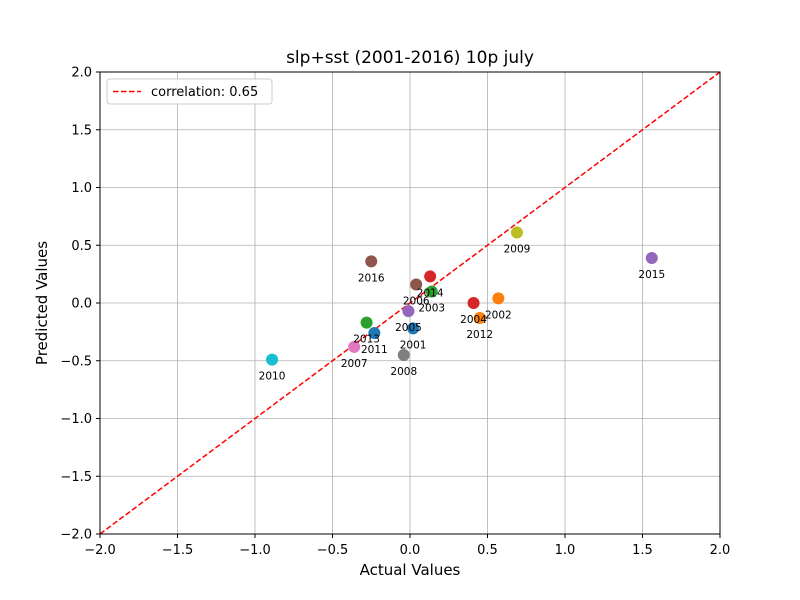 This screenshot has width=800, height=600. Describe the element at coordinates (479, 318) in the screenshot. I see `data-point-2012` at that location.